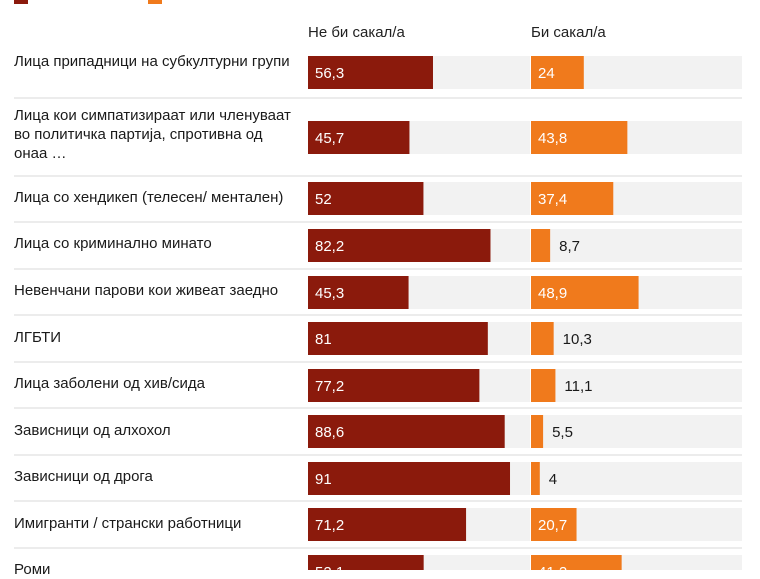 The image size is (760, 579). What do you see at coordinates (546, 73) in the screenshot?
I see `value-label-b-0: 24` at bounding box center [546, 73].